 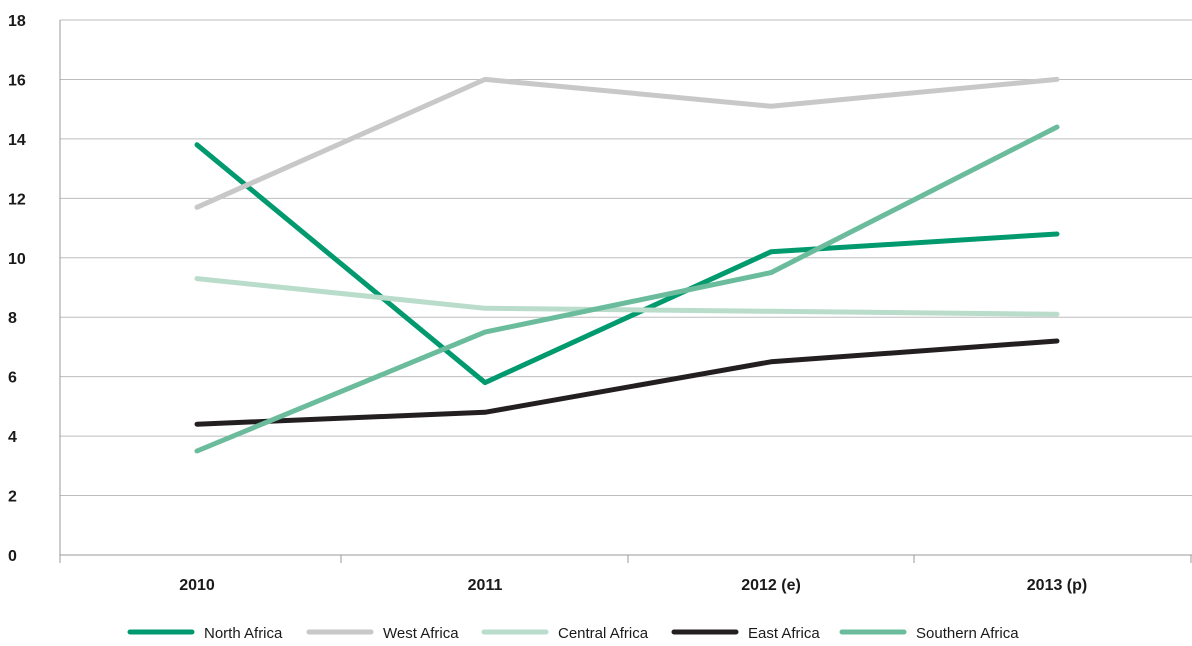 What do you see at coordinates (485, 585) in the screenshot?
I see `x-tick-label: 2011` at bounding box center [485, 585].